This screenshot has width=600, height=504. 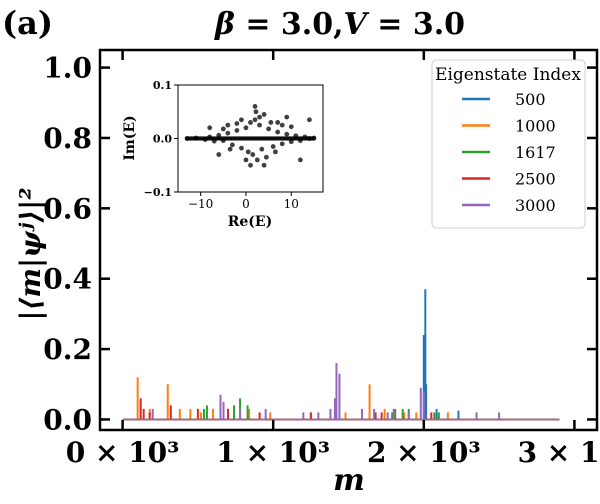 What do you see at coordinates (530, 99) in the screenshot?
I see `legend-label: 500` at bounding box center [530, 99].